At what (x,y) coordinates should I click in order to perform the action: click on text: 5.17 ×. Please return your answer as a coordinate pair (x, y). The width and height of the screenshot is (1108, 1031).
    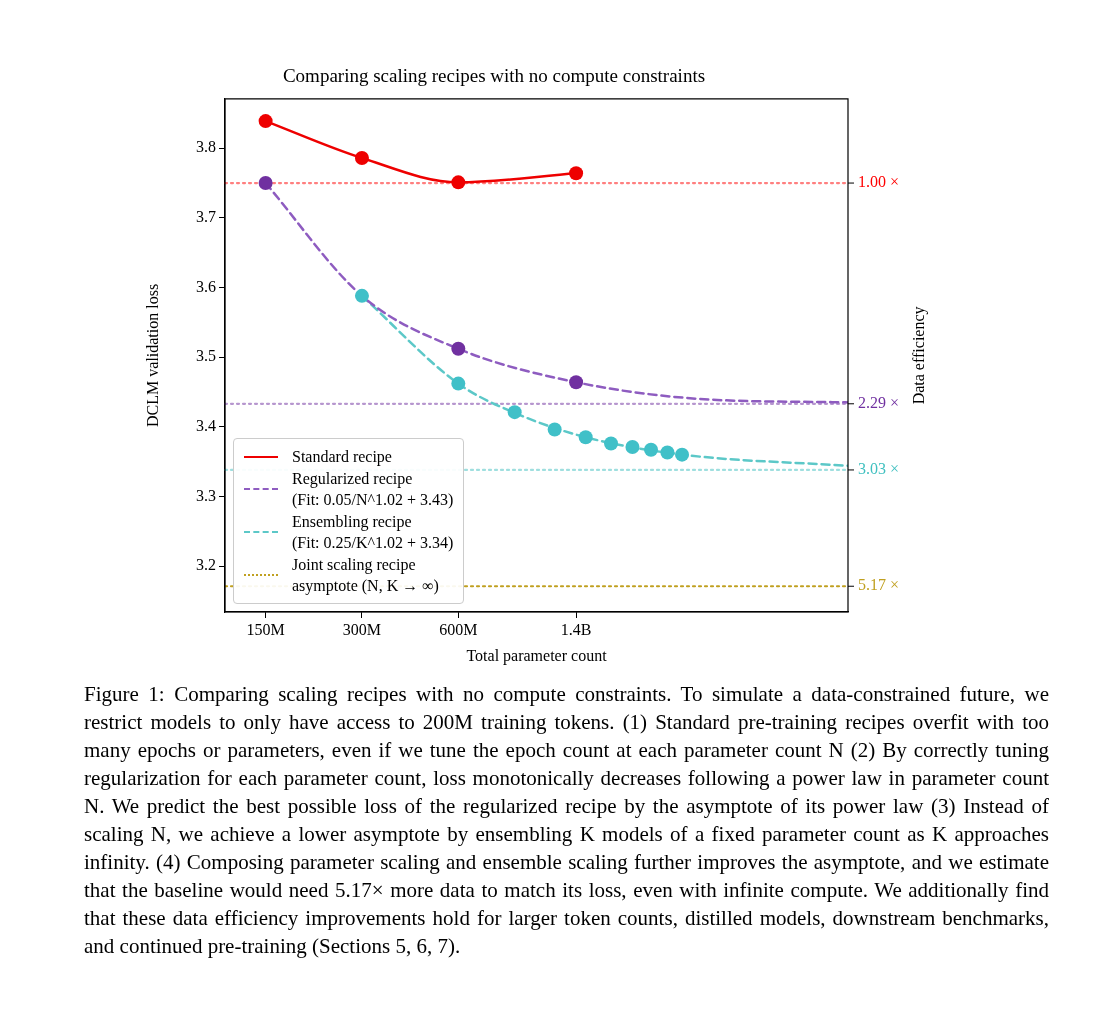
    Looking at the image, I should click on (879, 585).